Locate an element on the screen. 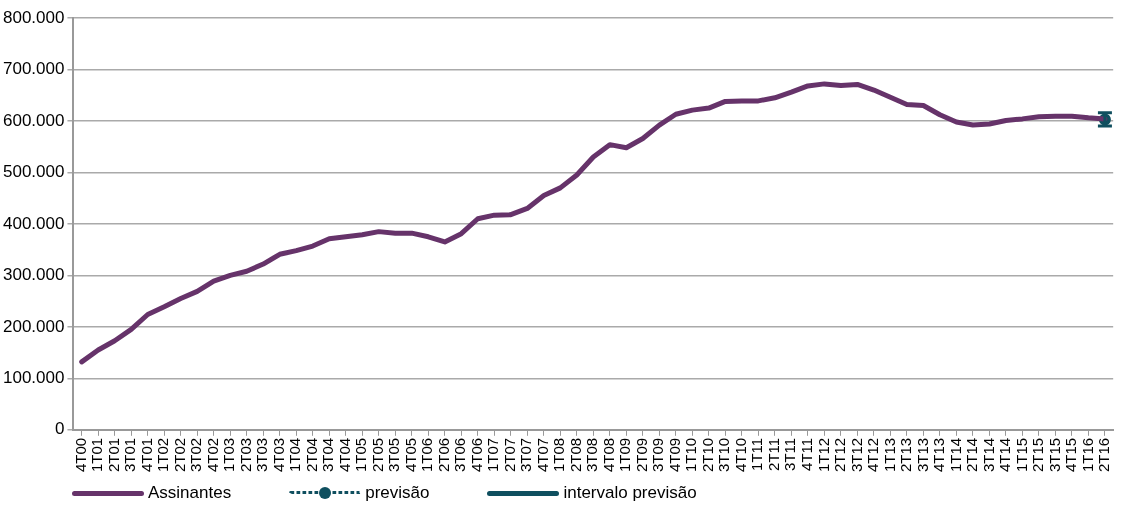 The width and height of the screenshot is (1125, 508). x-tick-label: 2T08 is located at coordinates (575, 455).